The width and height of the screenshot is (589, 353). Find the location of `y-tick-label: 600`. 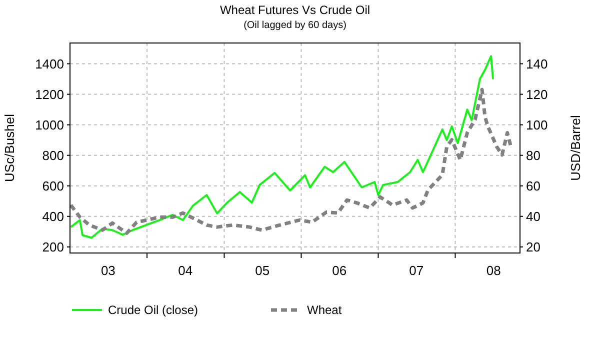

y-tick-label: 600 is located at coordinates (53, 186).